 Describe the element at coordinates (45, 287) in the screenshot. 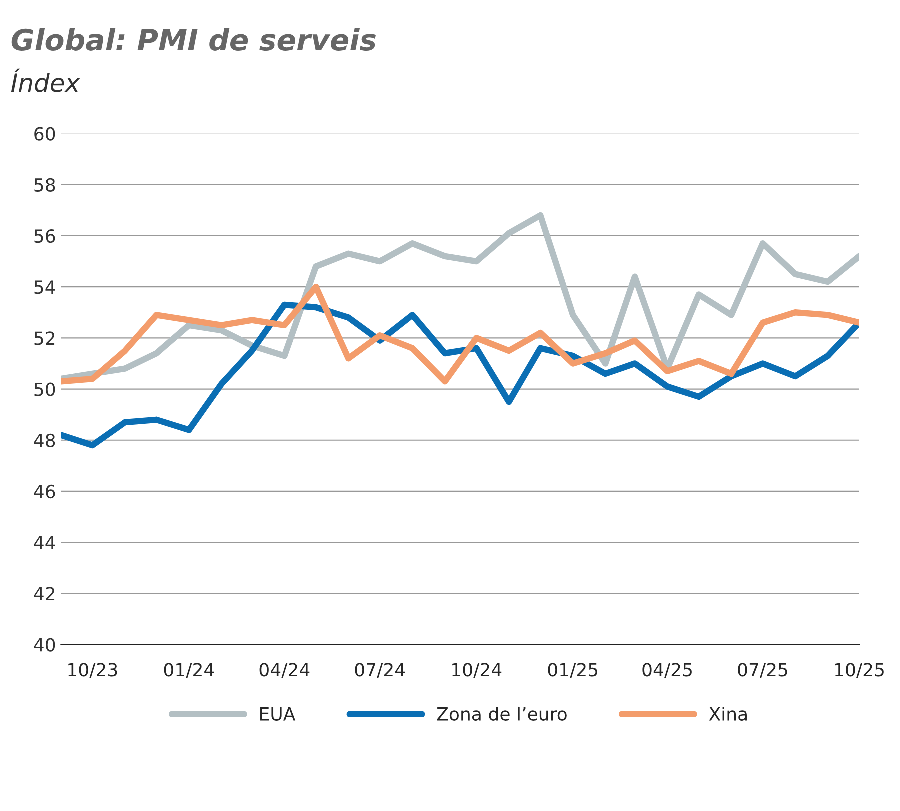

I see `y-tick-label: 54` at that location.